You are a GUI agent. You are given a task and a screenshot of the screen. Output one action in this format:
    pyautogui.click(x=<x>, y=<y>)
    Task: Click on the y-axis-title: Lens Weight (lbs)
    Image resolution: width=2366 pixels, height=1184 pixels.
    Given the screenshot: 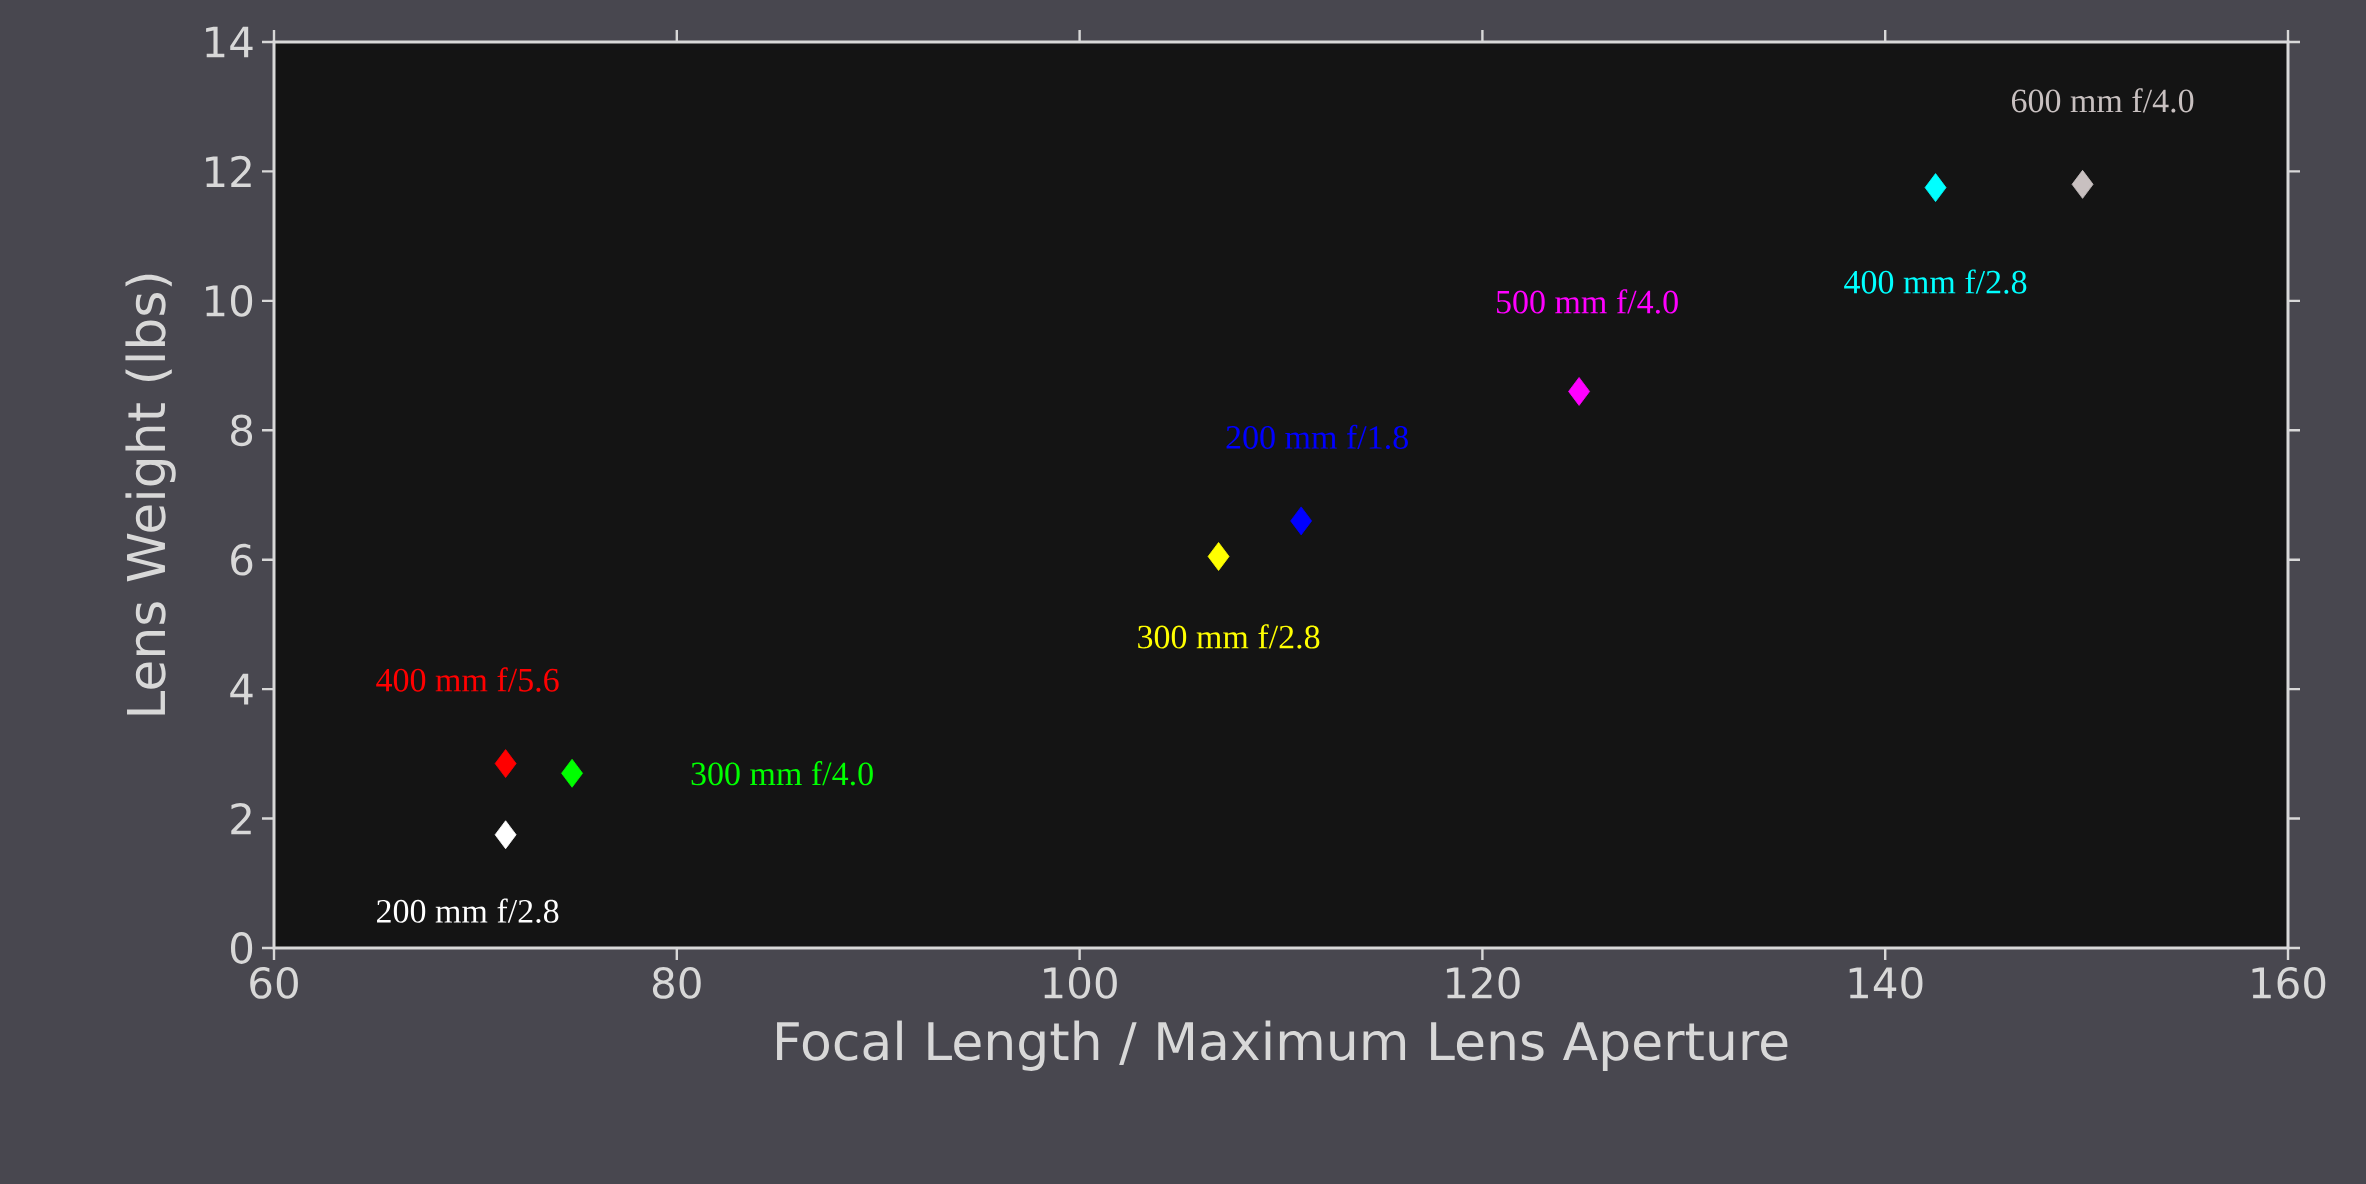 What is the action you would take?
    pyautogui.click(x=150, y=494)
    